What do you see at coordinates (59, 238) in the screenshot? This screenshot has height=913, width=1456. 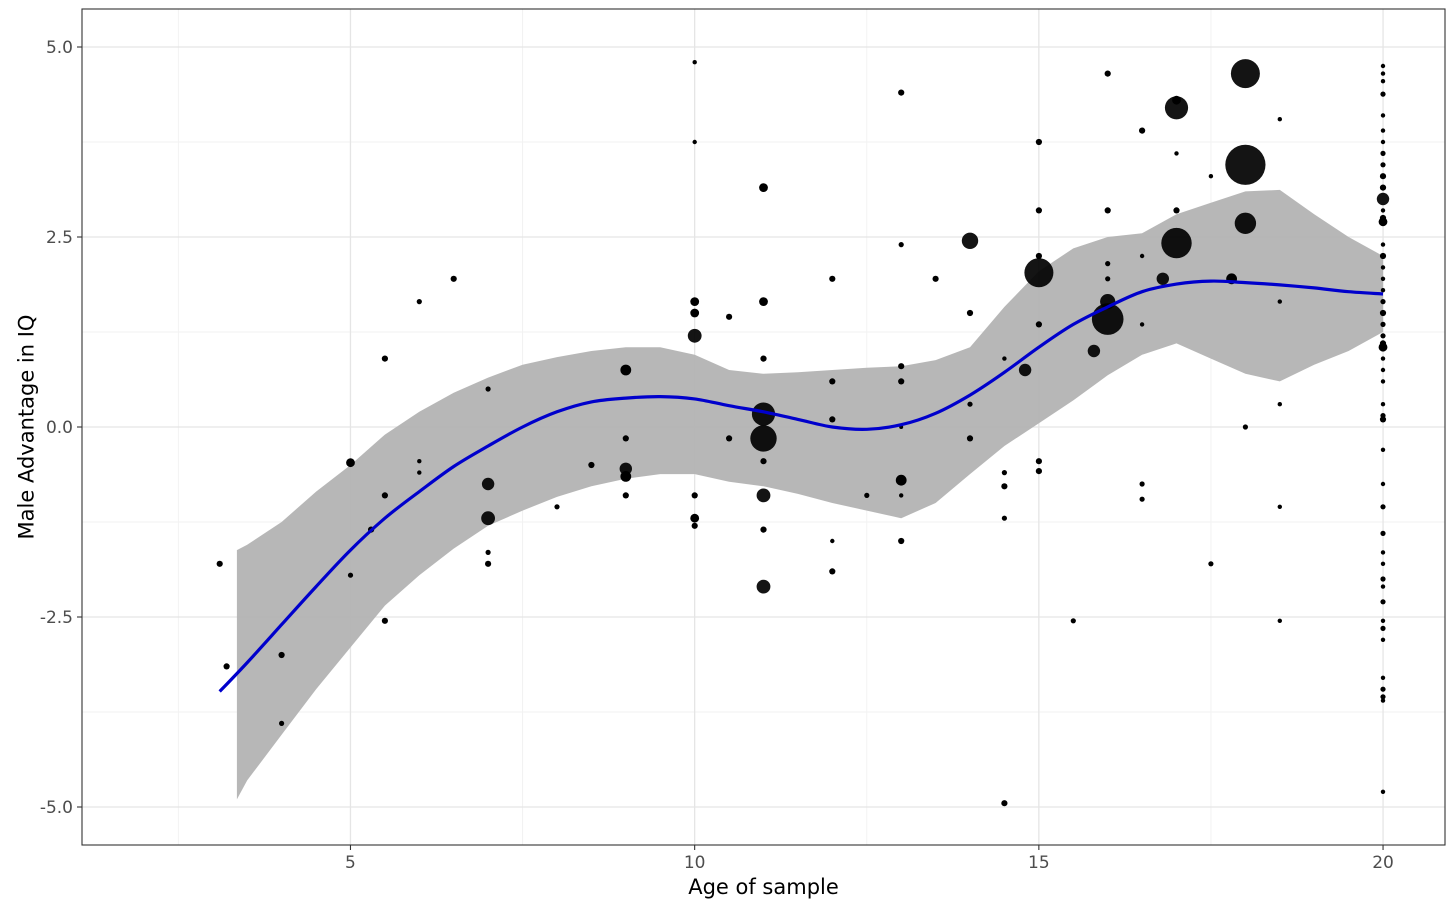 I see `y-tick-label: 2.5` at bounding box center [59, 238].